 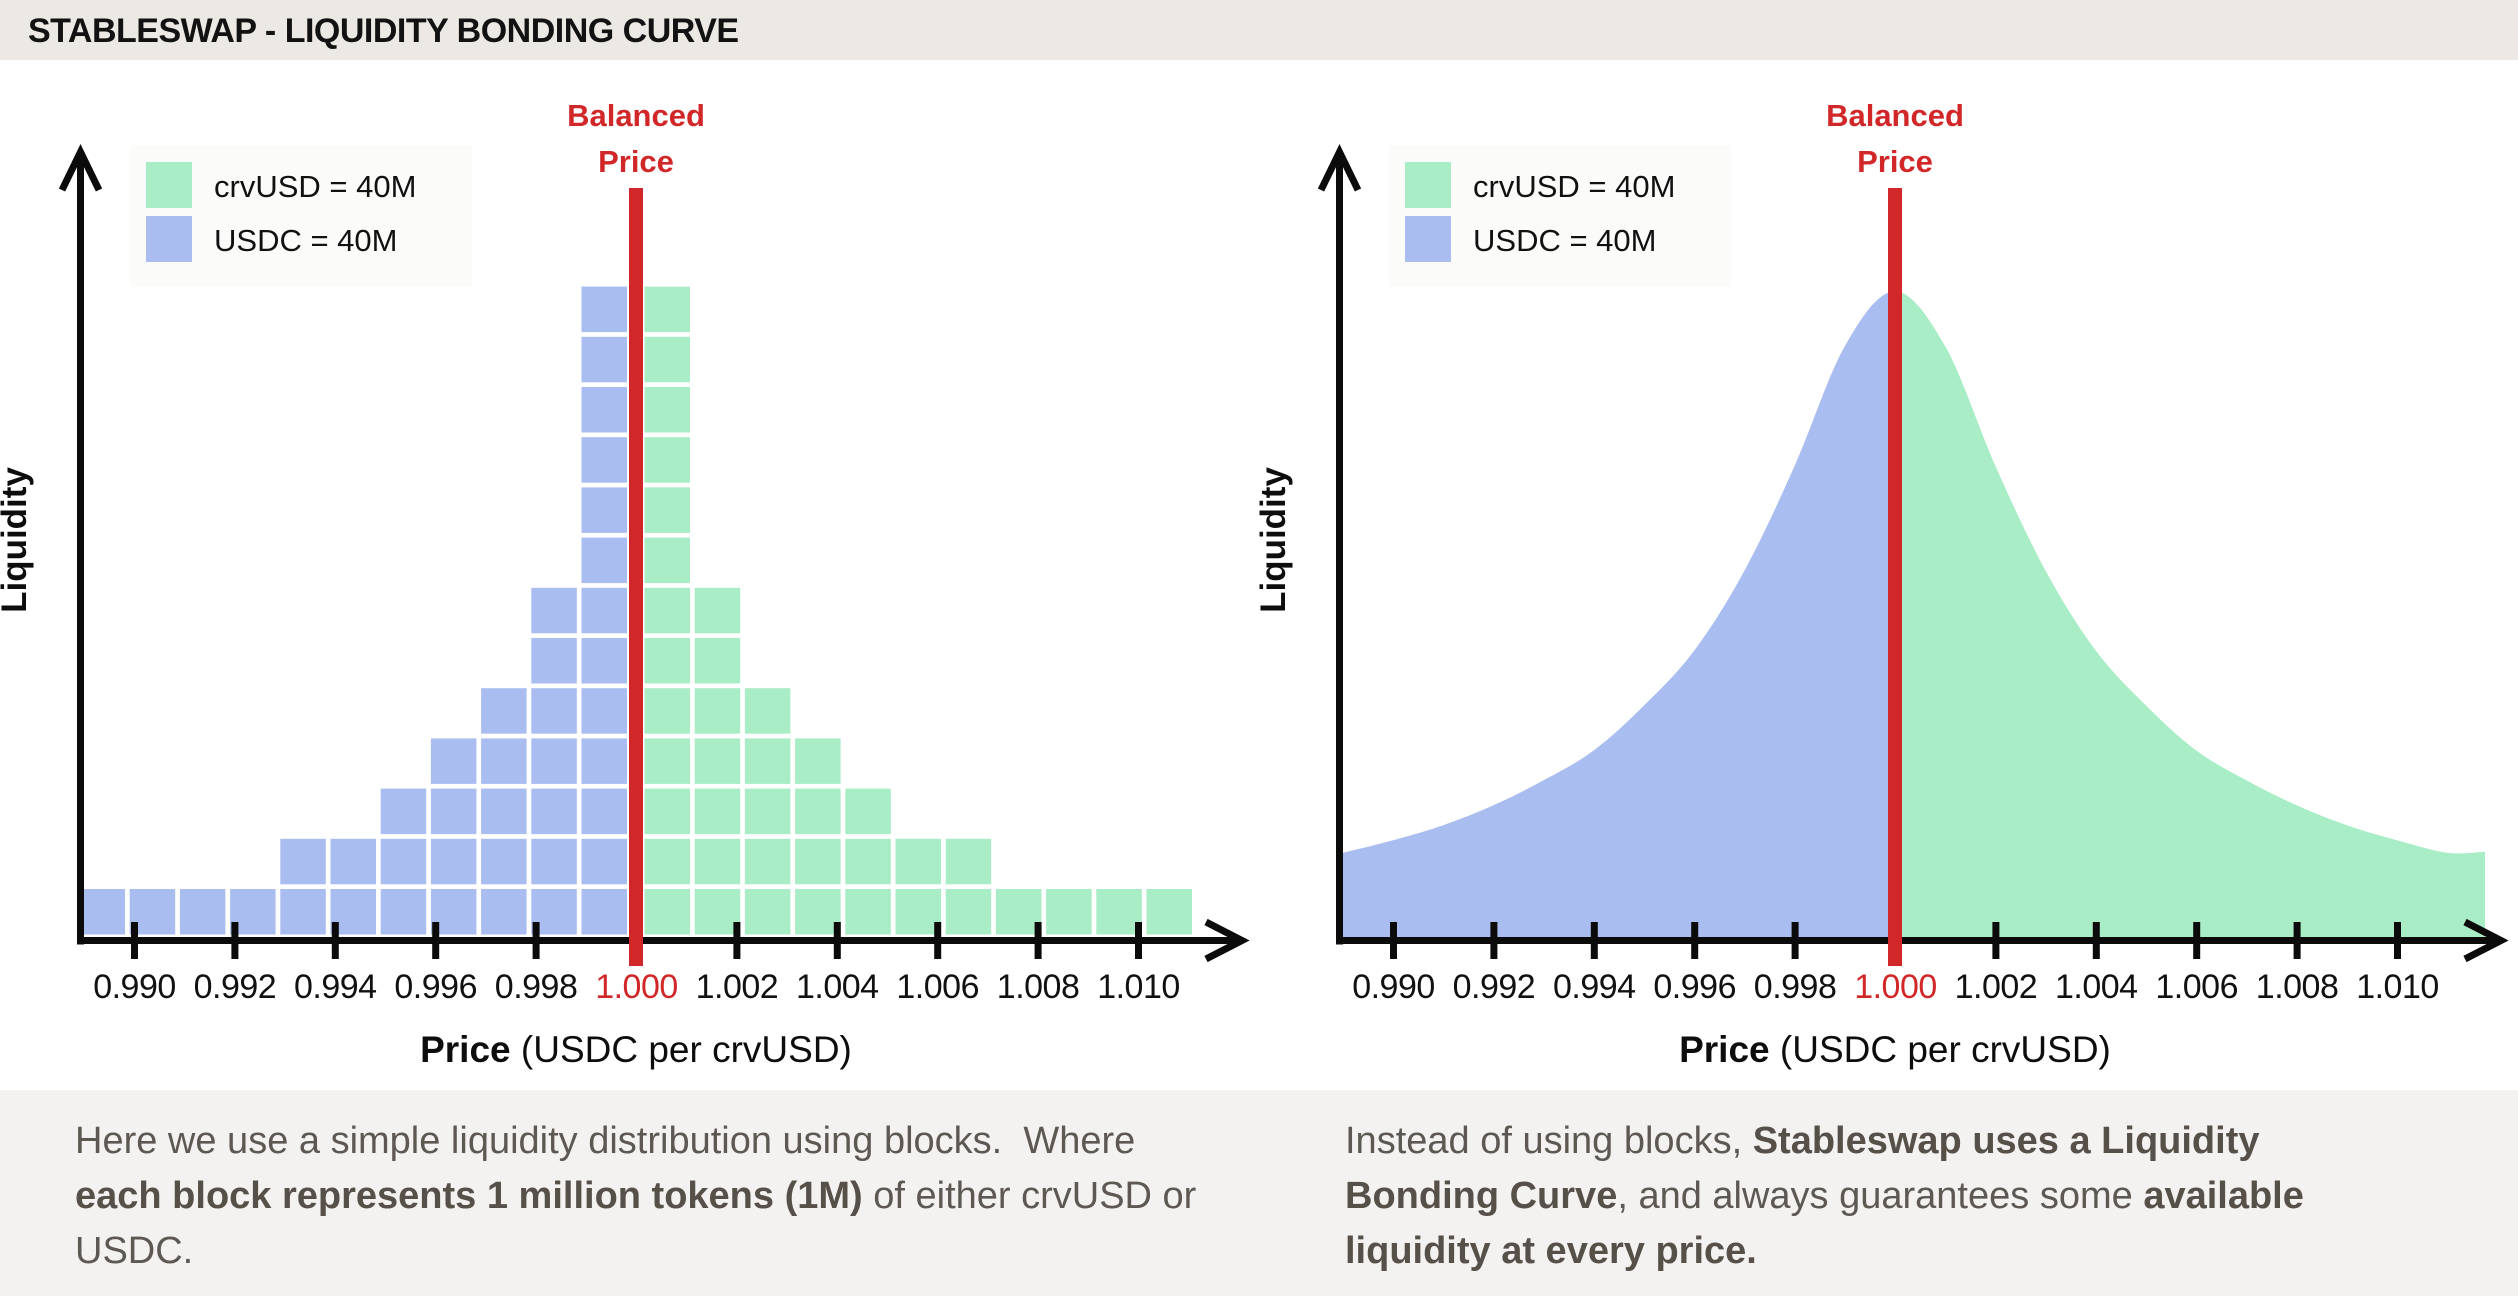 I want to click on emphasis-text: Bonding Curve, so click(x=1481, y=1196).